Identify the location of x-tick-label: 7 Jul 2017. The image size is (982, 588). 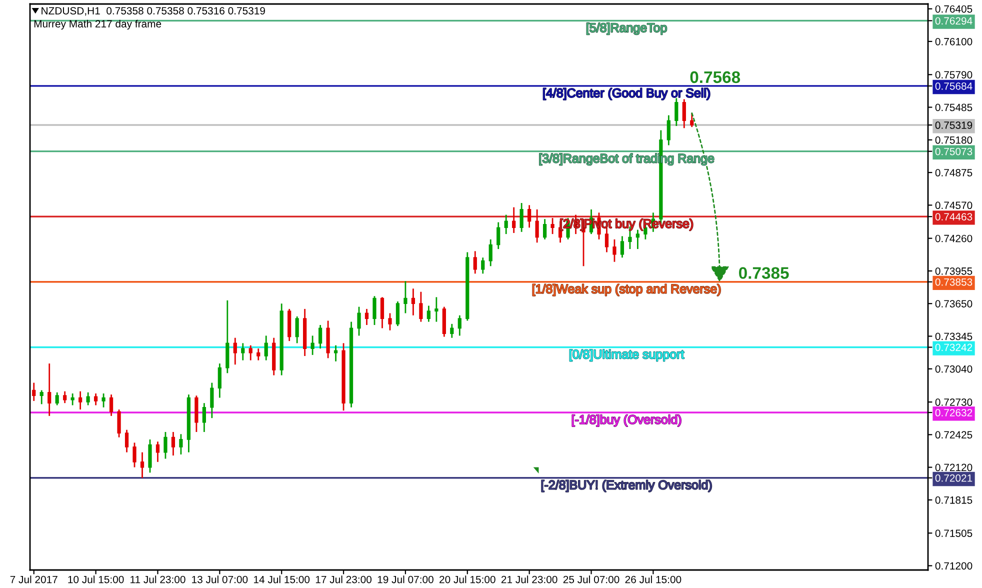
(34, 580).